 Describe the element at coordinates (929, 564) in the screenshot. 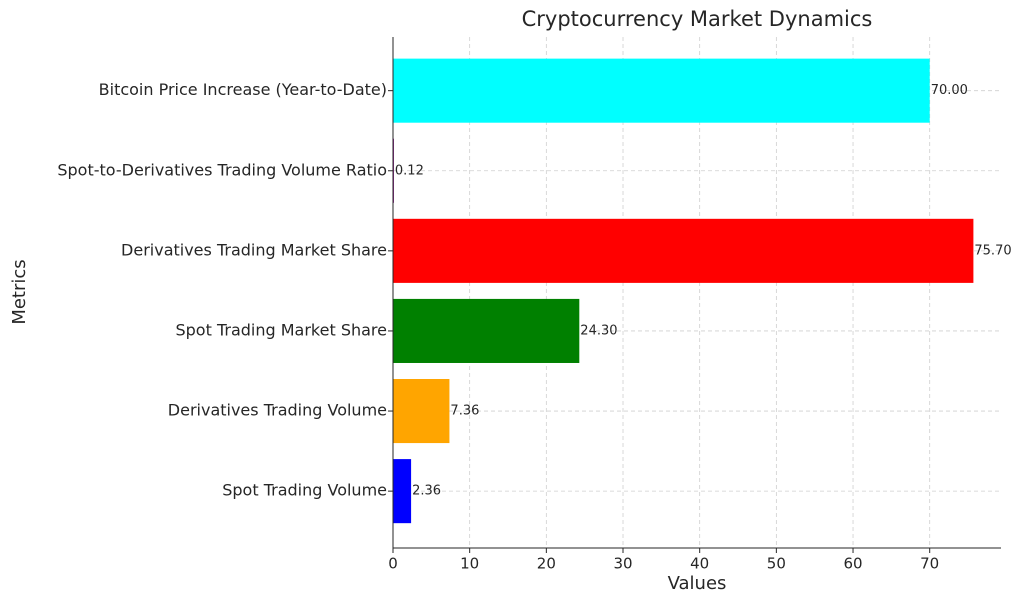

I see `x-tick-label: 70` at that location.